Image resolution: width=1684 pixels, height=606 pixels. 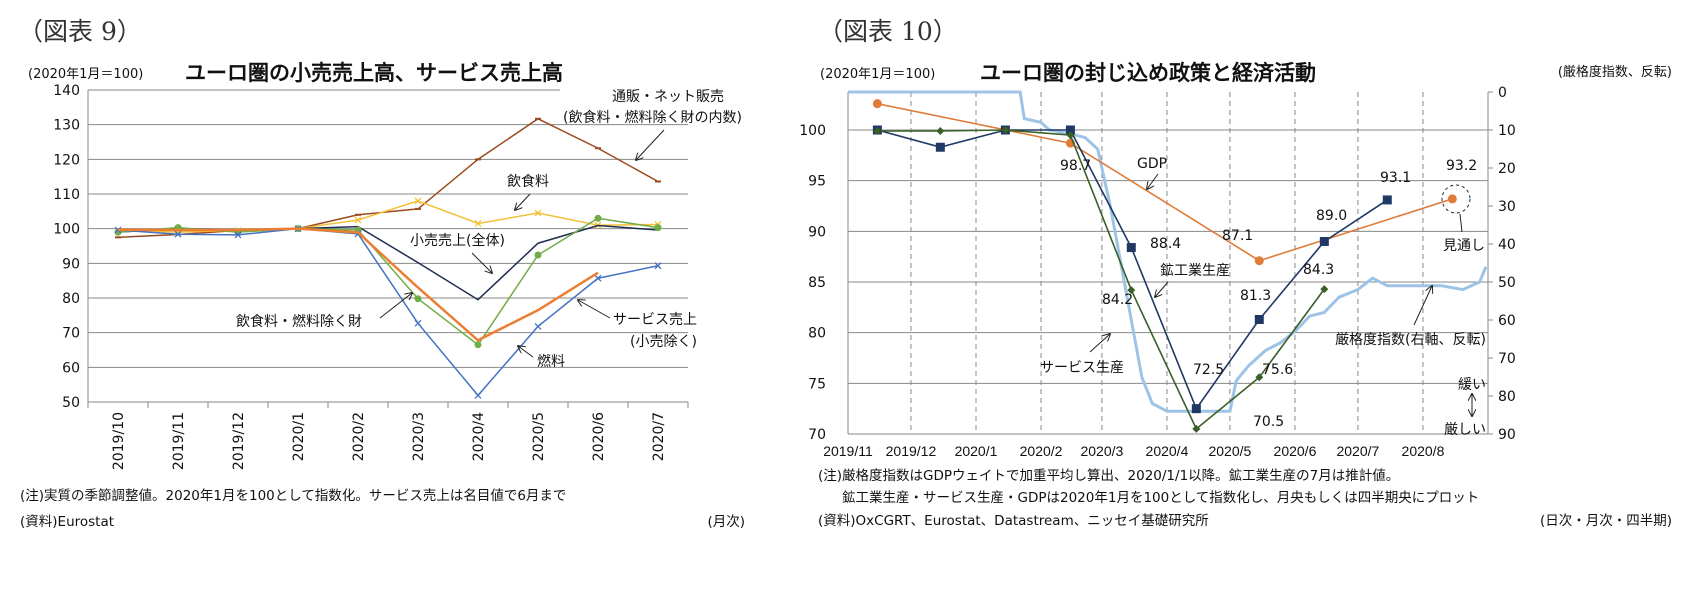 I want to click on source: (資料)Eurostat, so click(x=67, y=522).